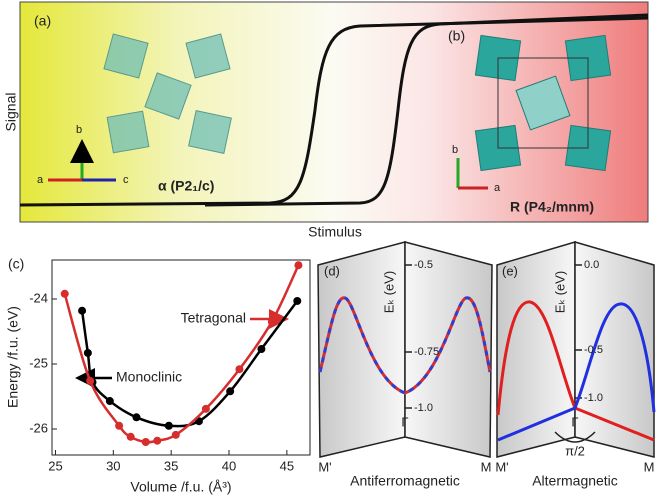 Image resolution: width=657 pixels, height=499 pixels. Describe the element at coordinates (38, 362) in the screenshot. I see `y-tick-label: -25` at that location.